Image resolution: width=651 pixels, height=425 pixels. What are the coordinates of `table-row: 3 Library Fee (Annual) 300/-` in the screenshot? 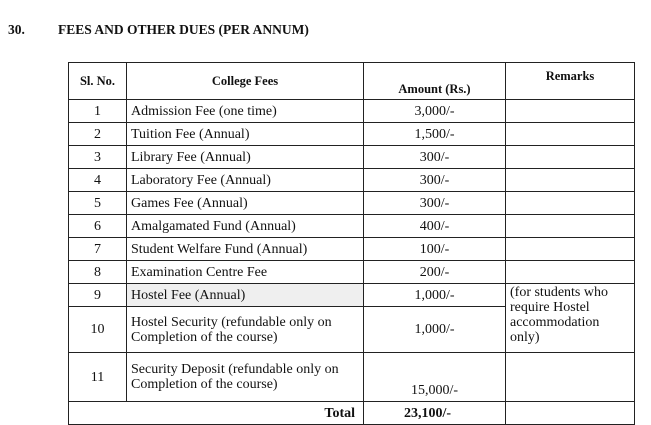 It's located at (351, 157).